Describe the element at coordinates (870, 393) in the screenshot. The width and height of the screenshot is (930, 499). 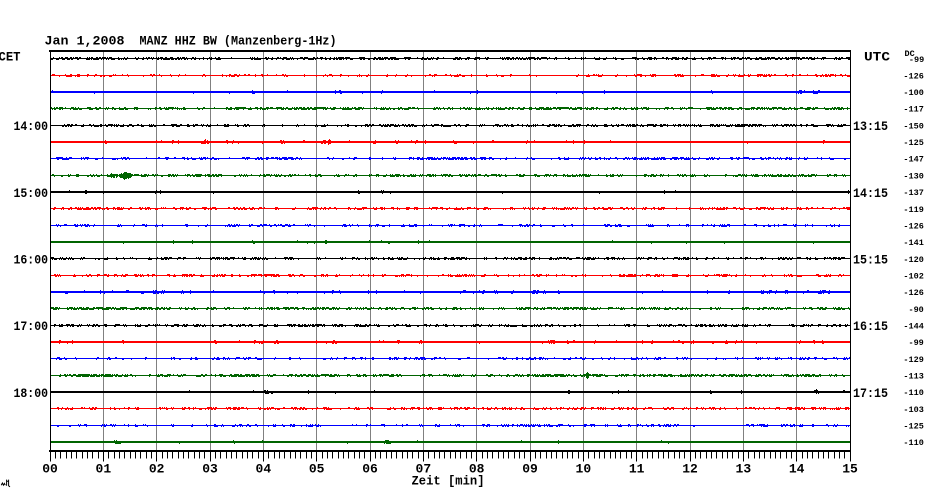
I see `svg-text: 17:15` at that location.